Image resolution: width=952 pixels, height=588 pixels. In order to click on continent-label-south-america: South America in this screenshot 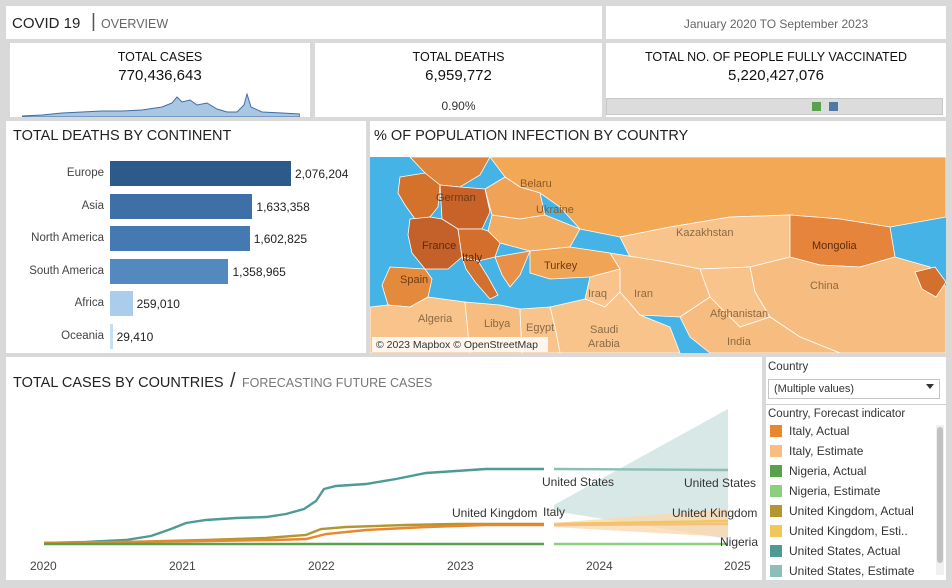, I will do `click(66, 270)`.